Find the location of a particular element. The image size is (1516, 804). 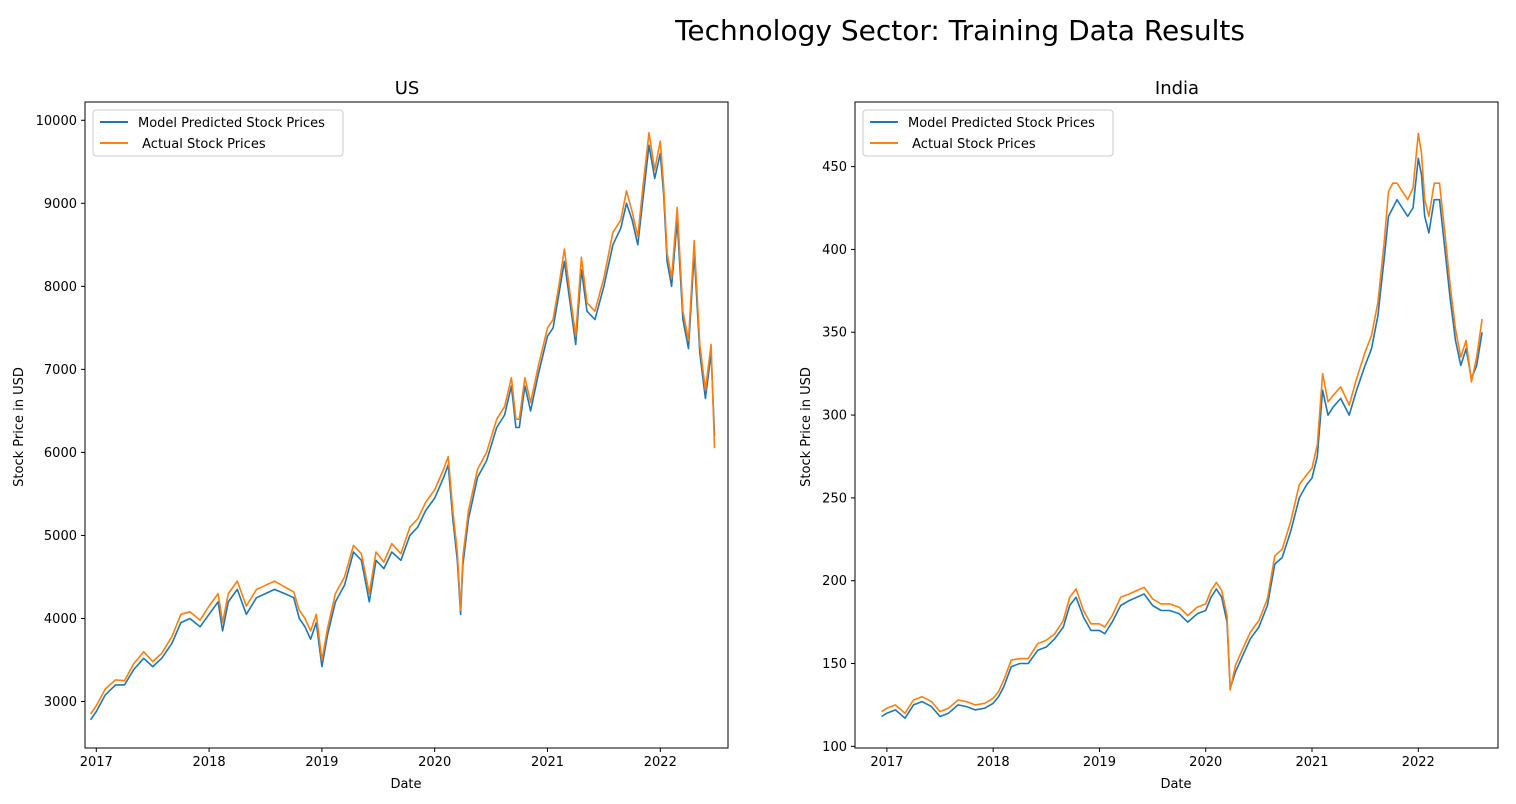

india-x-tick-label-2021: 2021 is located at coordinates (1311, 762).